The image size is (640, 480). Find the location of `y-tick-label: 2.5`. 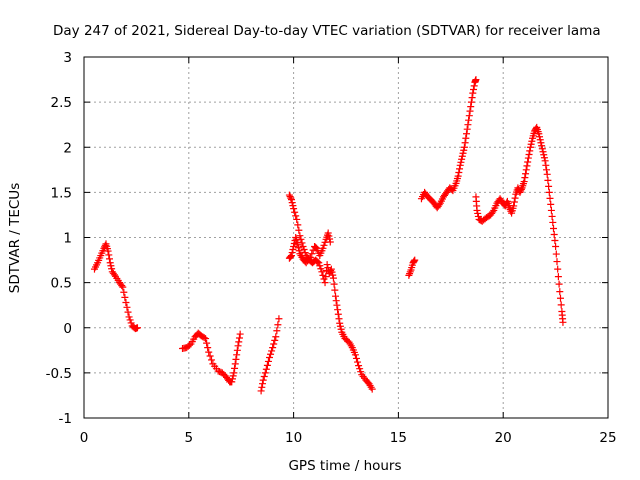

y-tick-label: 2.5 is located at coordinates (61, 103).